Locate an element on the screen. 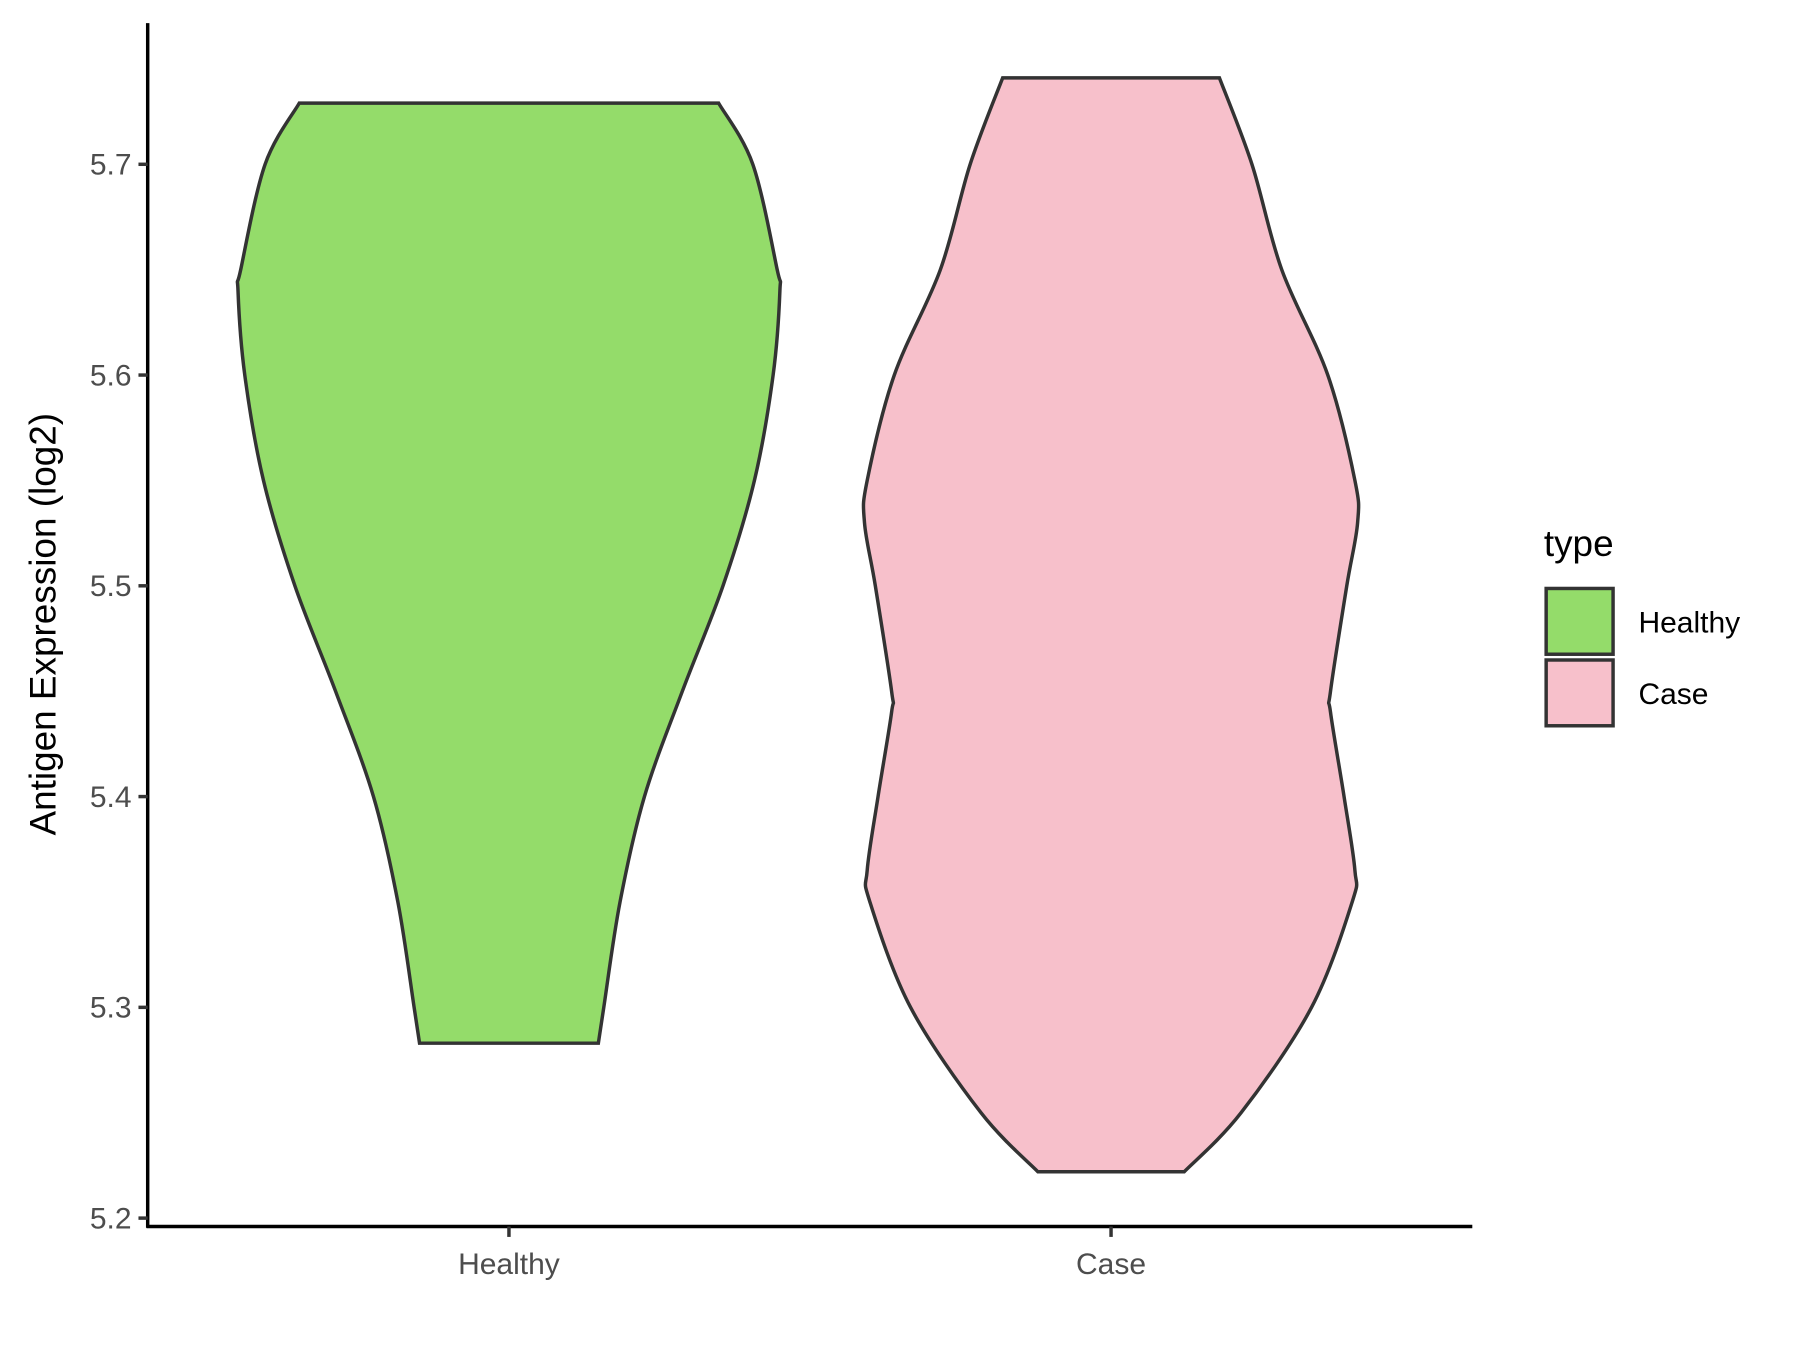 This screenshot has width=1800, height=1350. legend-label: Case is located at coordinates (1673, 694).